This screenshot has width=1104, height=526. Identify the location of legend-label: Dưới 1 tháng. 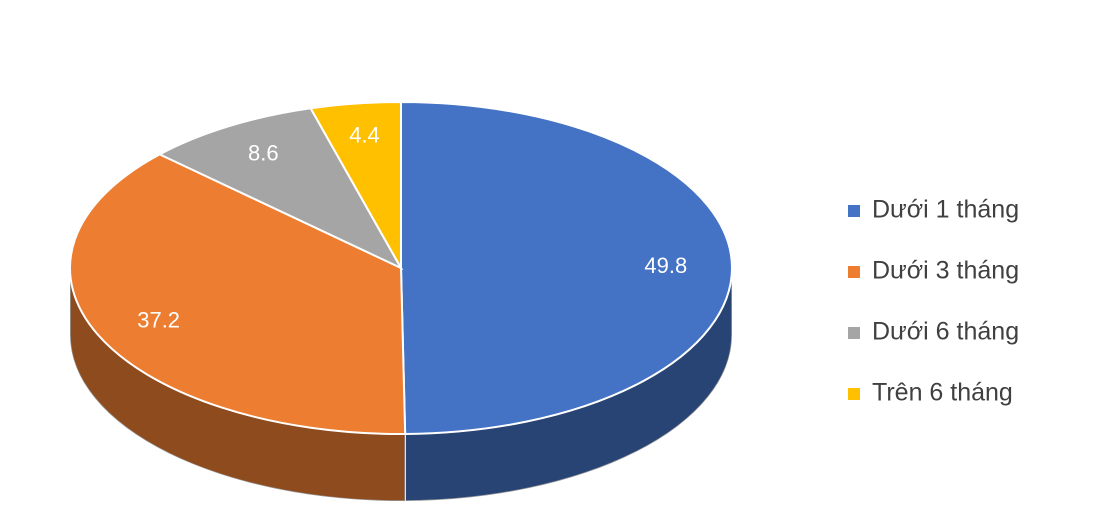
(945, 210).